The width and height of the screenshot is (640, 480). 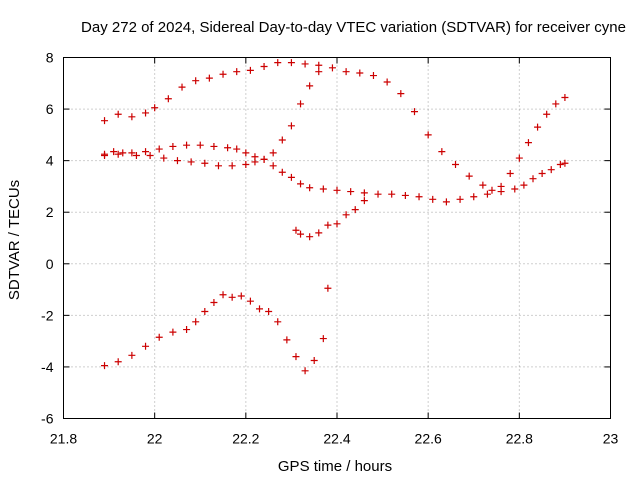 I want to click on series-short-arc, so click(x=330, y=219).